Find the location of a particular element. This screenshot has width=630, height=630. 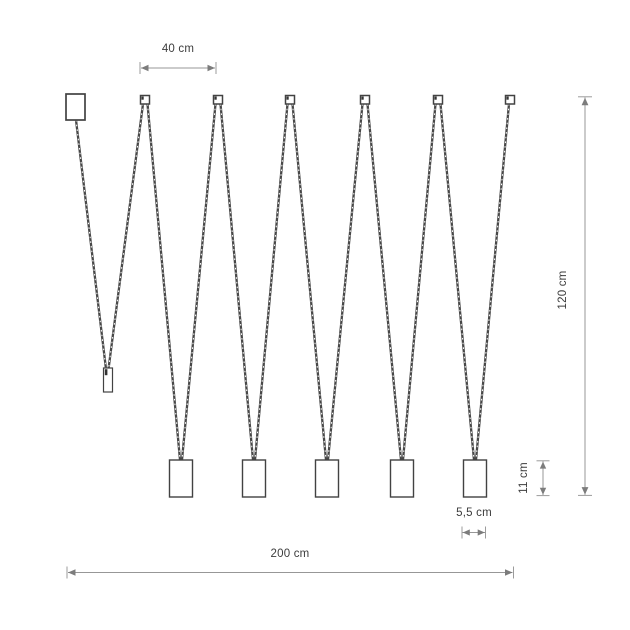

wall-canopy is located at coordinates (75, 107).